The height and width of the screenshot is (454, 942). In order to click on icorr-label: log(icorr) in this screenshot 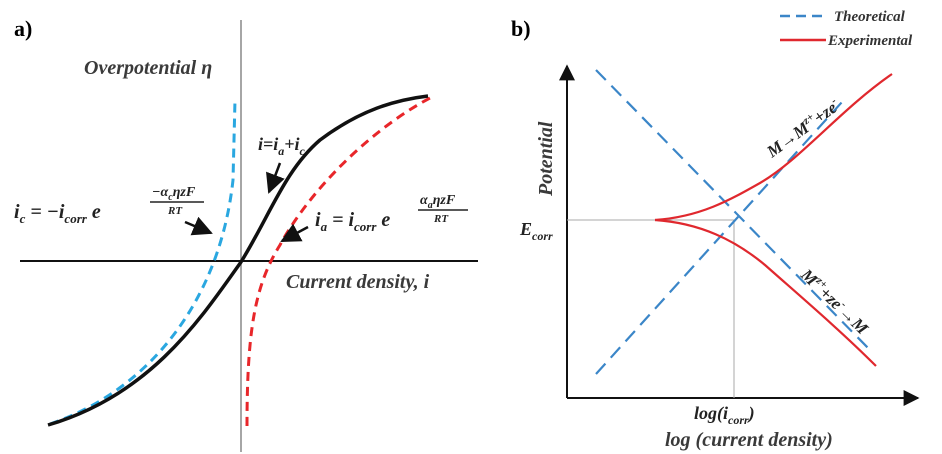, I will do `click(724, 415)`.